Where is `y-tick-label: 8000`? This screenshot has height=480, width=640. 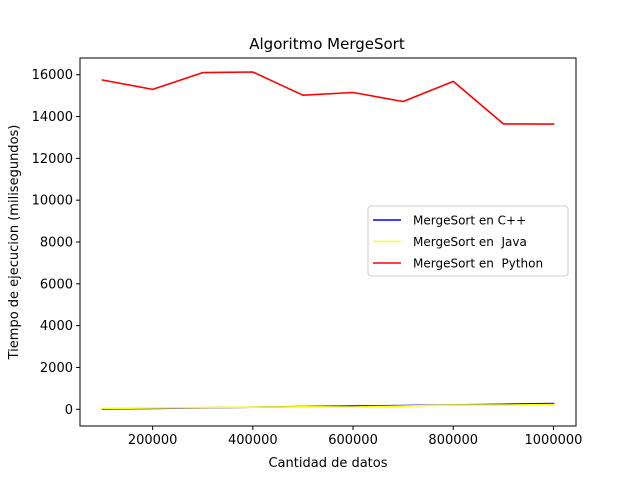 y-tick-label: 8000 is located at coordinates (56, 243).